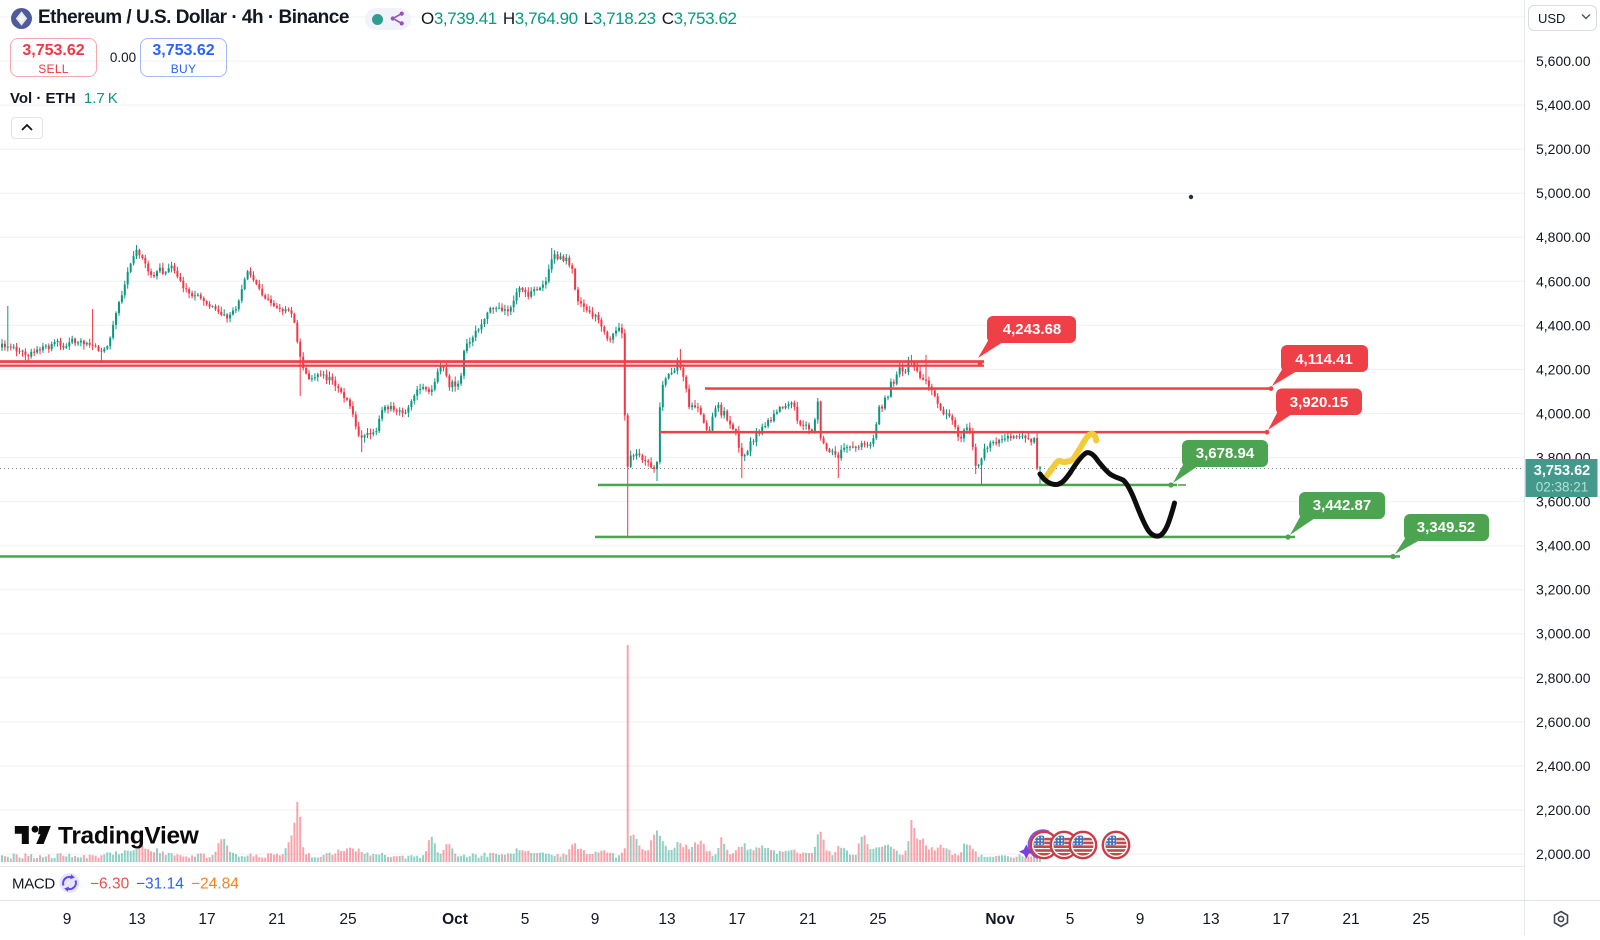 This screenshot has height=940, width=1600. Describe the element at coordinates (1563, 766) in the screenshot. I see `svg-text: 2,400.00` at that location.